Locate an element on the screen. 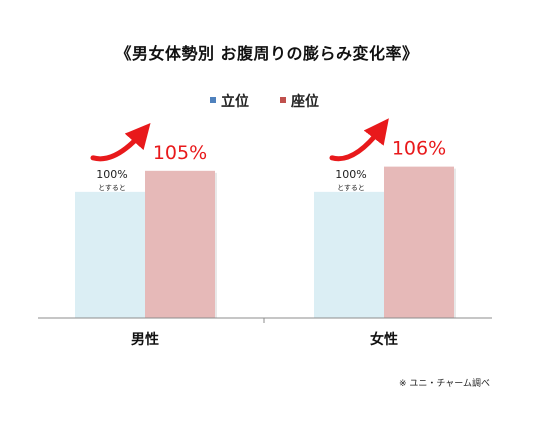 This screenshot has width=534, height=421. baseline-sublabel-1: とすると is located at coordinates (112, 188).